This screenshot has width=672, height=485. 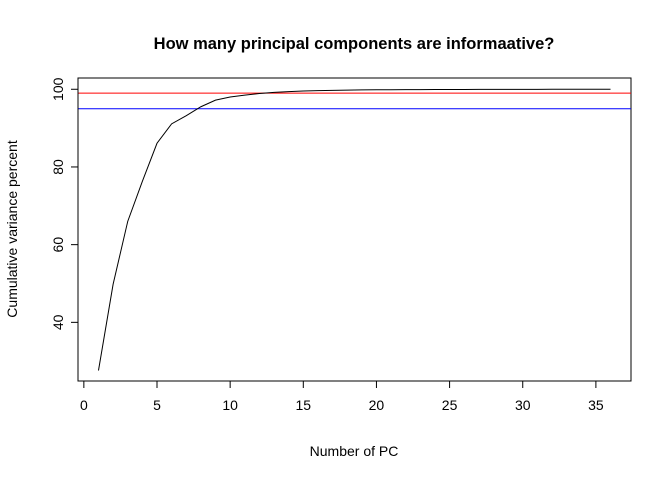 I want to click on reference-lines, so click(x=354, y=101).